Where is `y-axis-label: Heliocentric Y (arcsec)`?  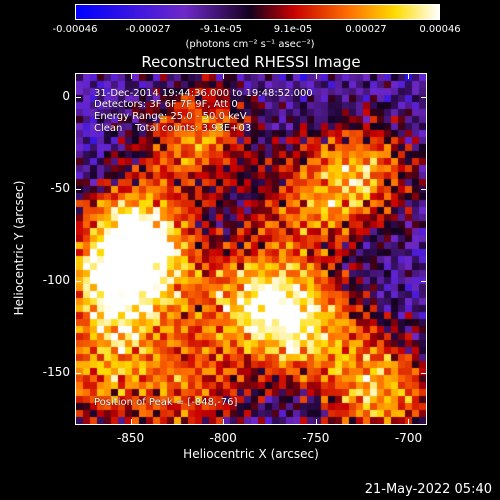
y-axis-label: Heliocentric Y (arcsec) is located at coordinates (19, 248).